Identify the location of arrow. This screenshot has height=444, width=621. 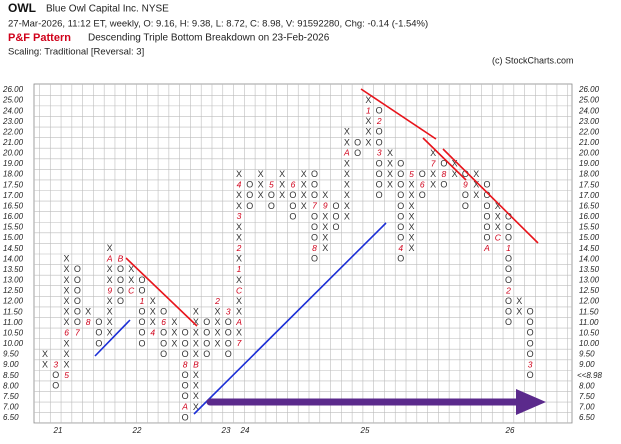
(376, 402).